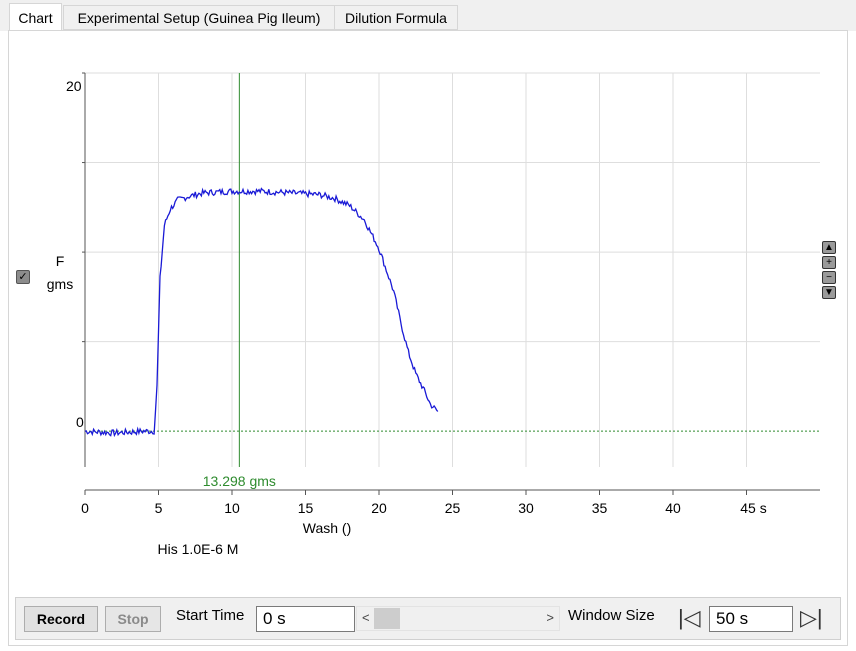 Image resolution: width=856 pixels, height=651 pixels. I want to click on down-arrow-icon: ▼, so click(829, 292).